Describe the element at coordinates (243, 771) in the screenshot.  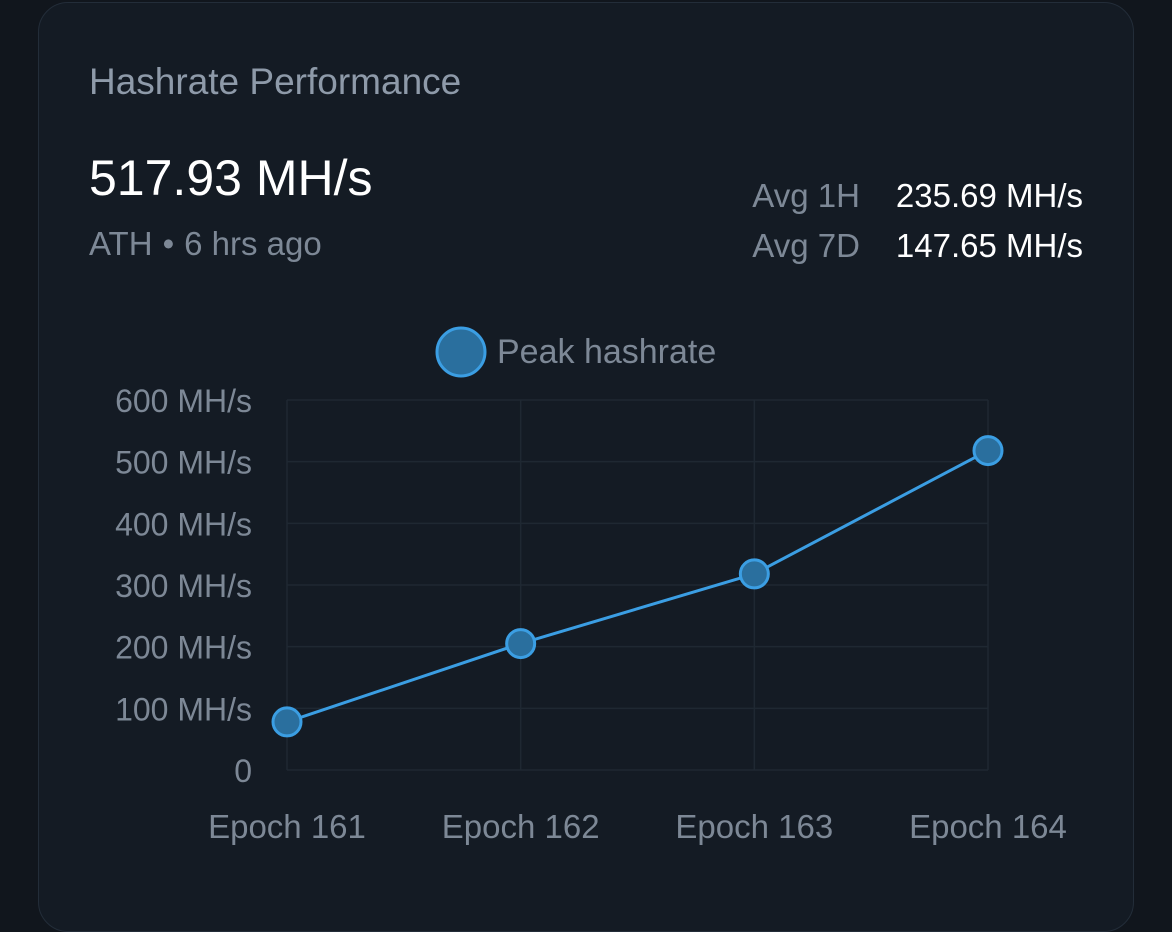
I see `y-tick-label: 0` at that location.